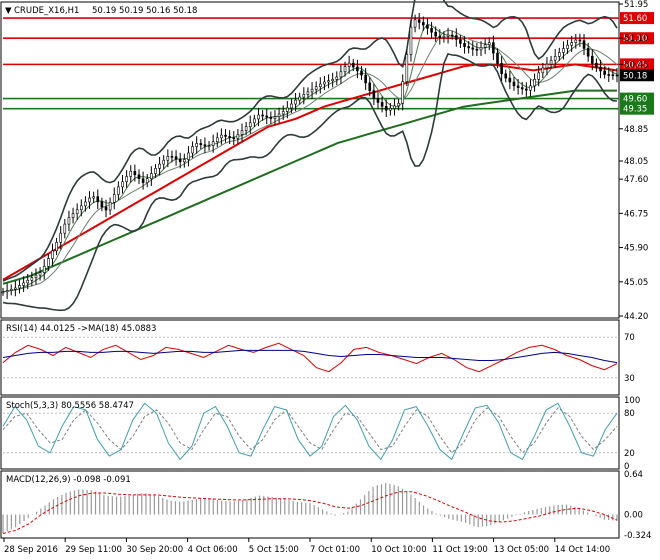  I want to click on macd-tick-label-1: 0.00, so click(633, 515).